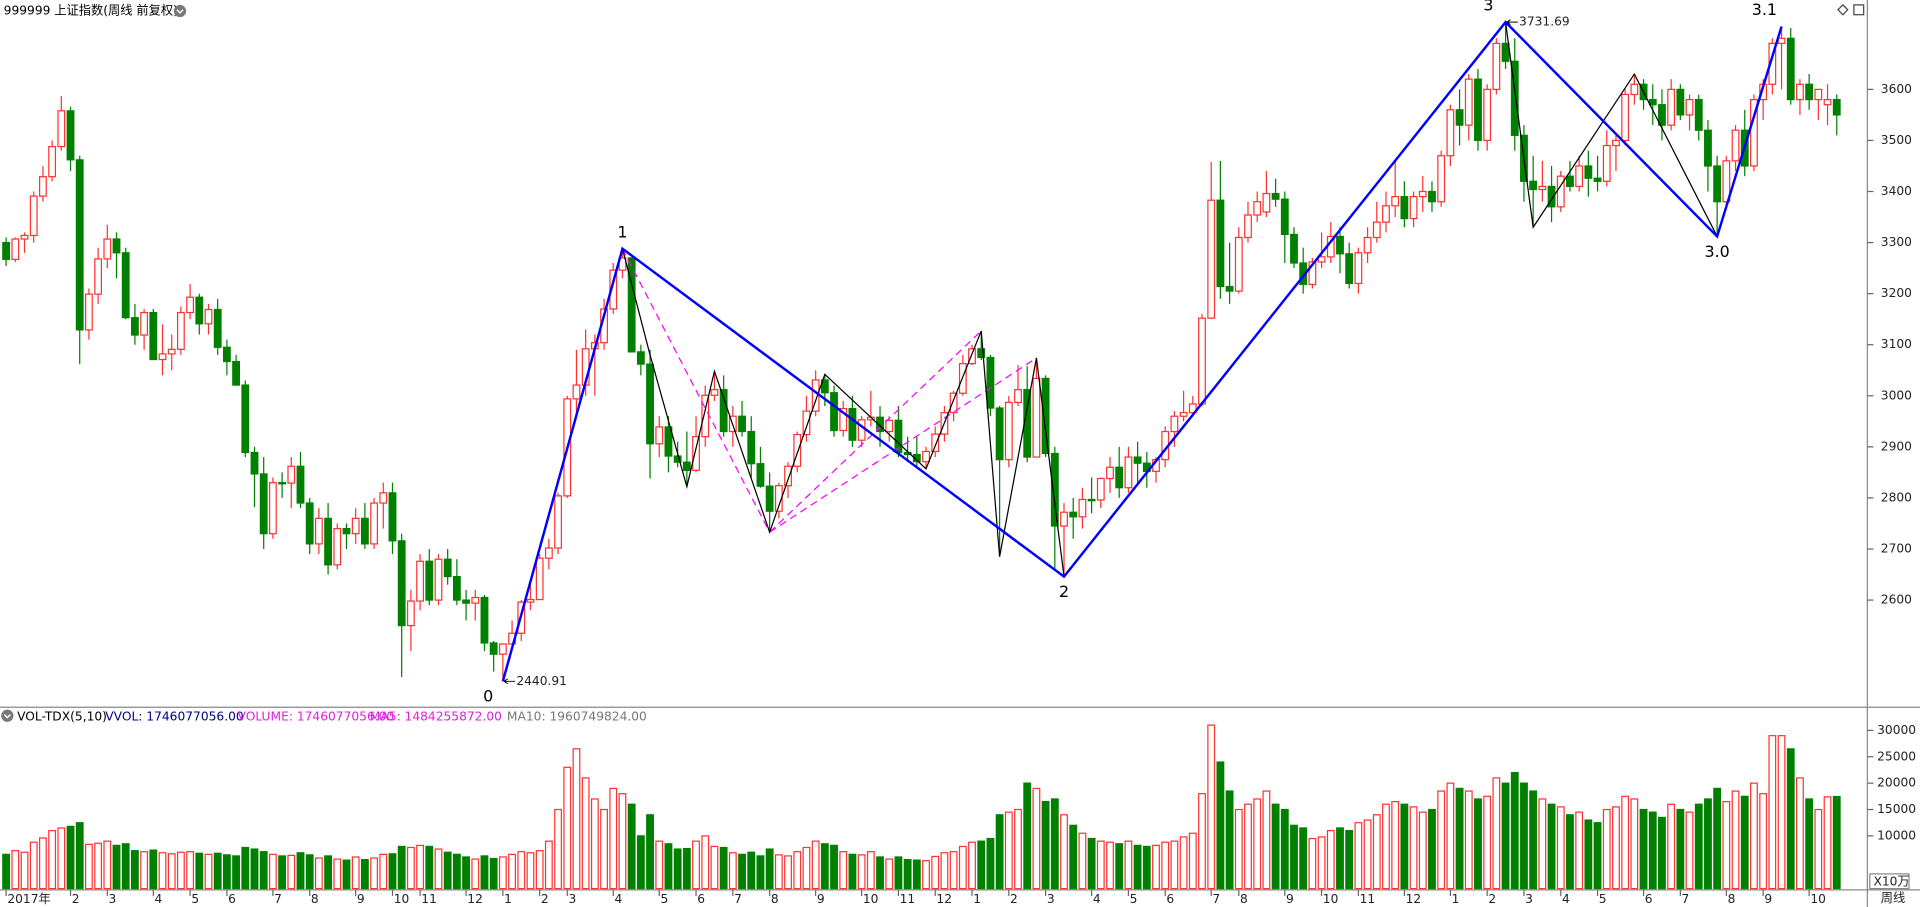  I want to click on x-tick-label: 11, so click(429, 899).